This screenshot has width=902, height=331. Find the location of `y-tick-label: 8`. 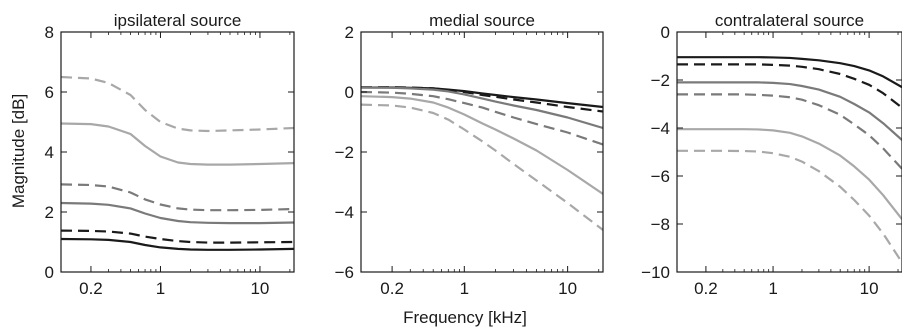

y-tick-label: 8 is located at coordinates (49, 32).